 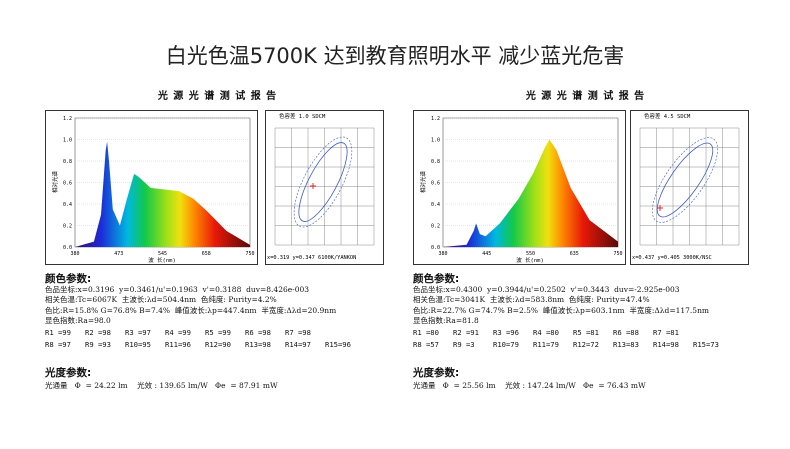 I want to click on chroma-caption: x=0.319 y=0.347 6100K/YANKON, so click(x=311, y=258).